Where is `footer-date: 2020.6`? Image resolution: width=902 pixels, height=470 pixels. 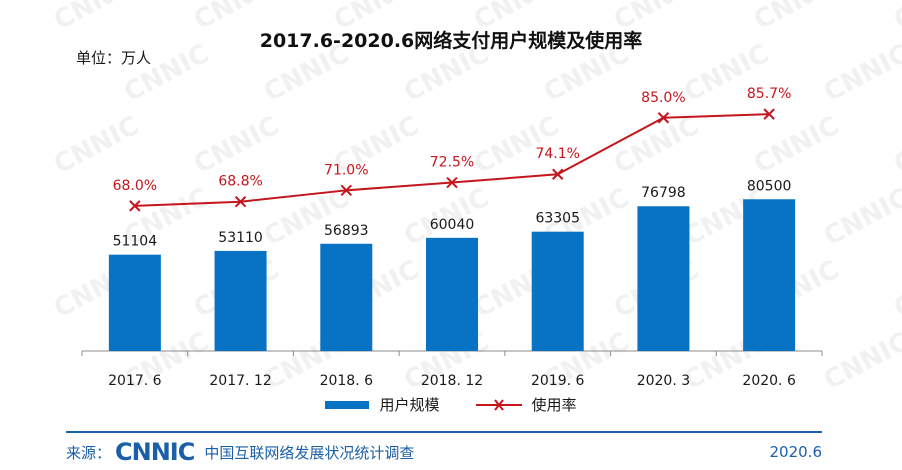 footer-date: 2020.6 is located at coordinates (796, 452).